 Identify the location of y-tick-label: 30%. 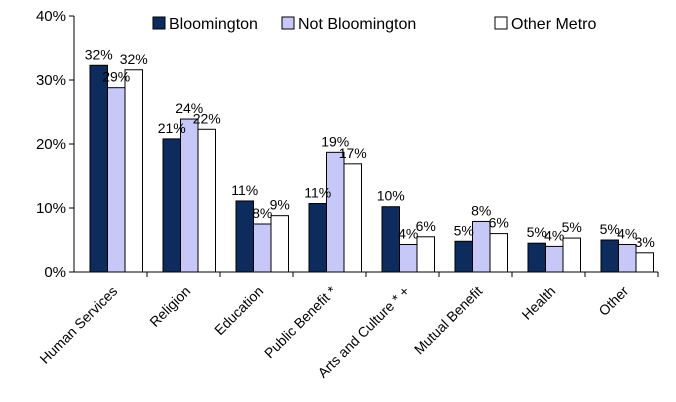
(51, 80).